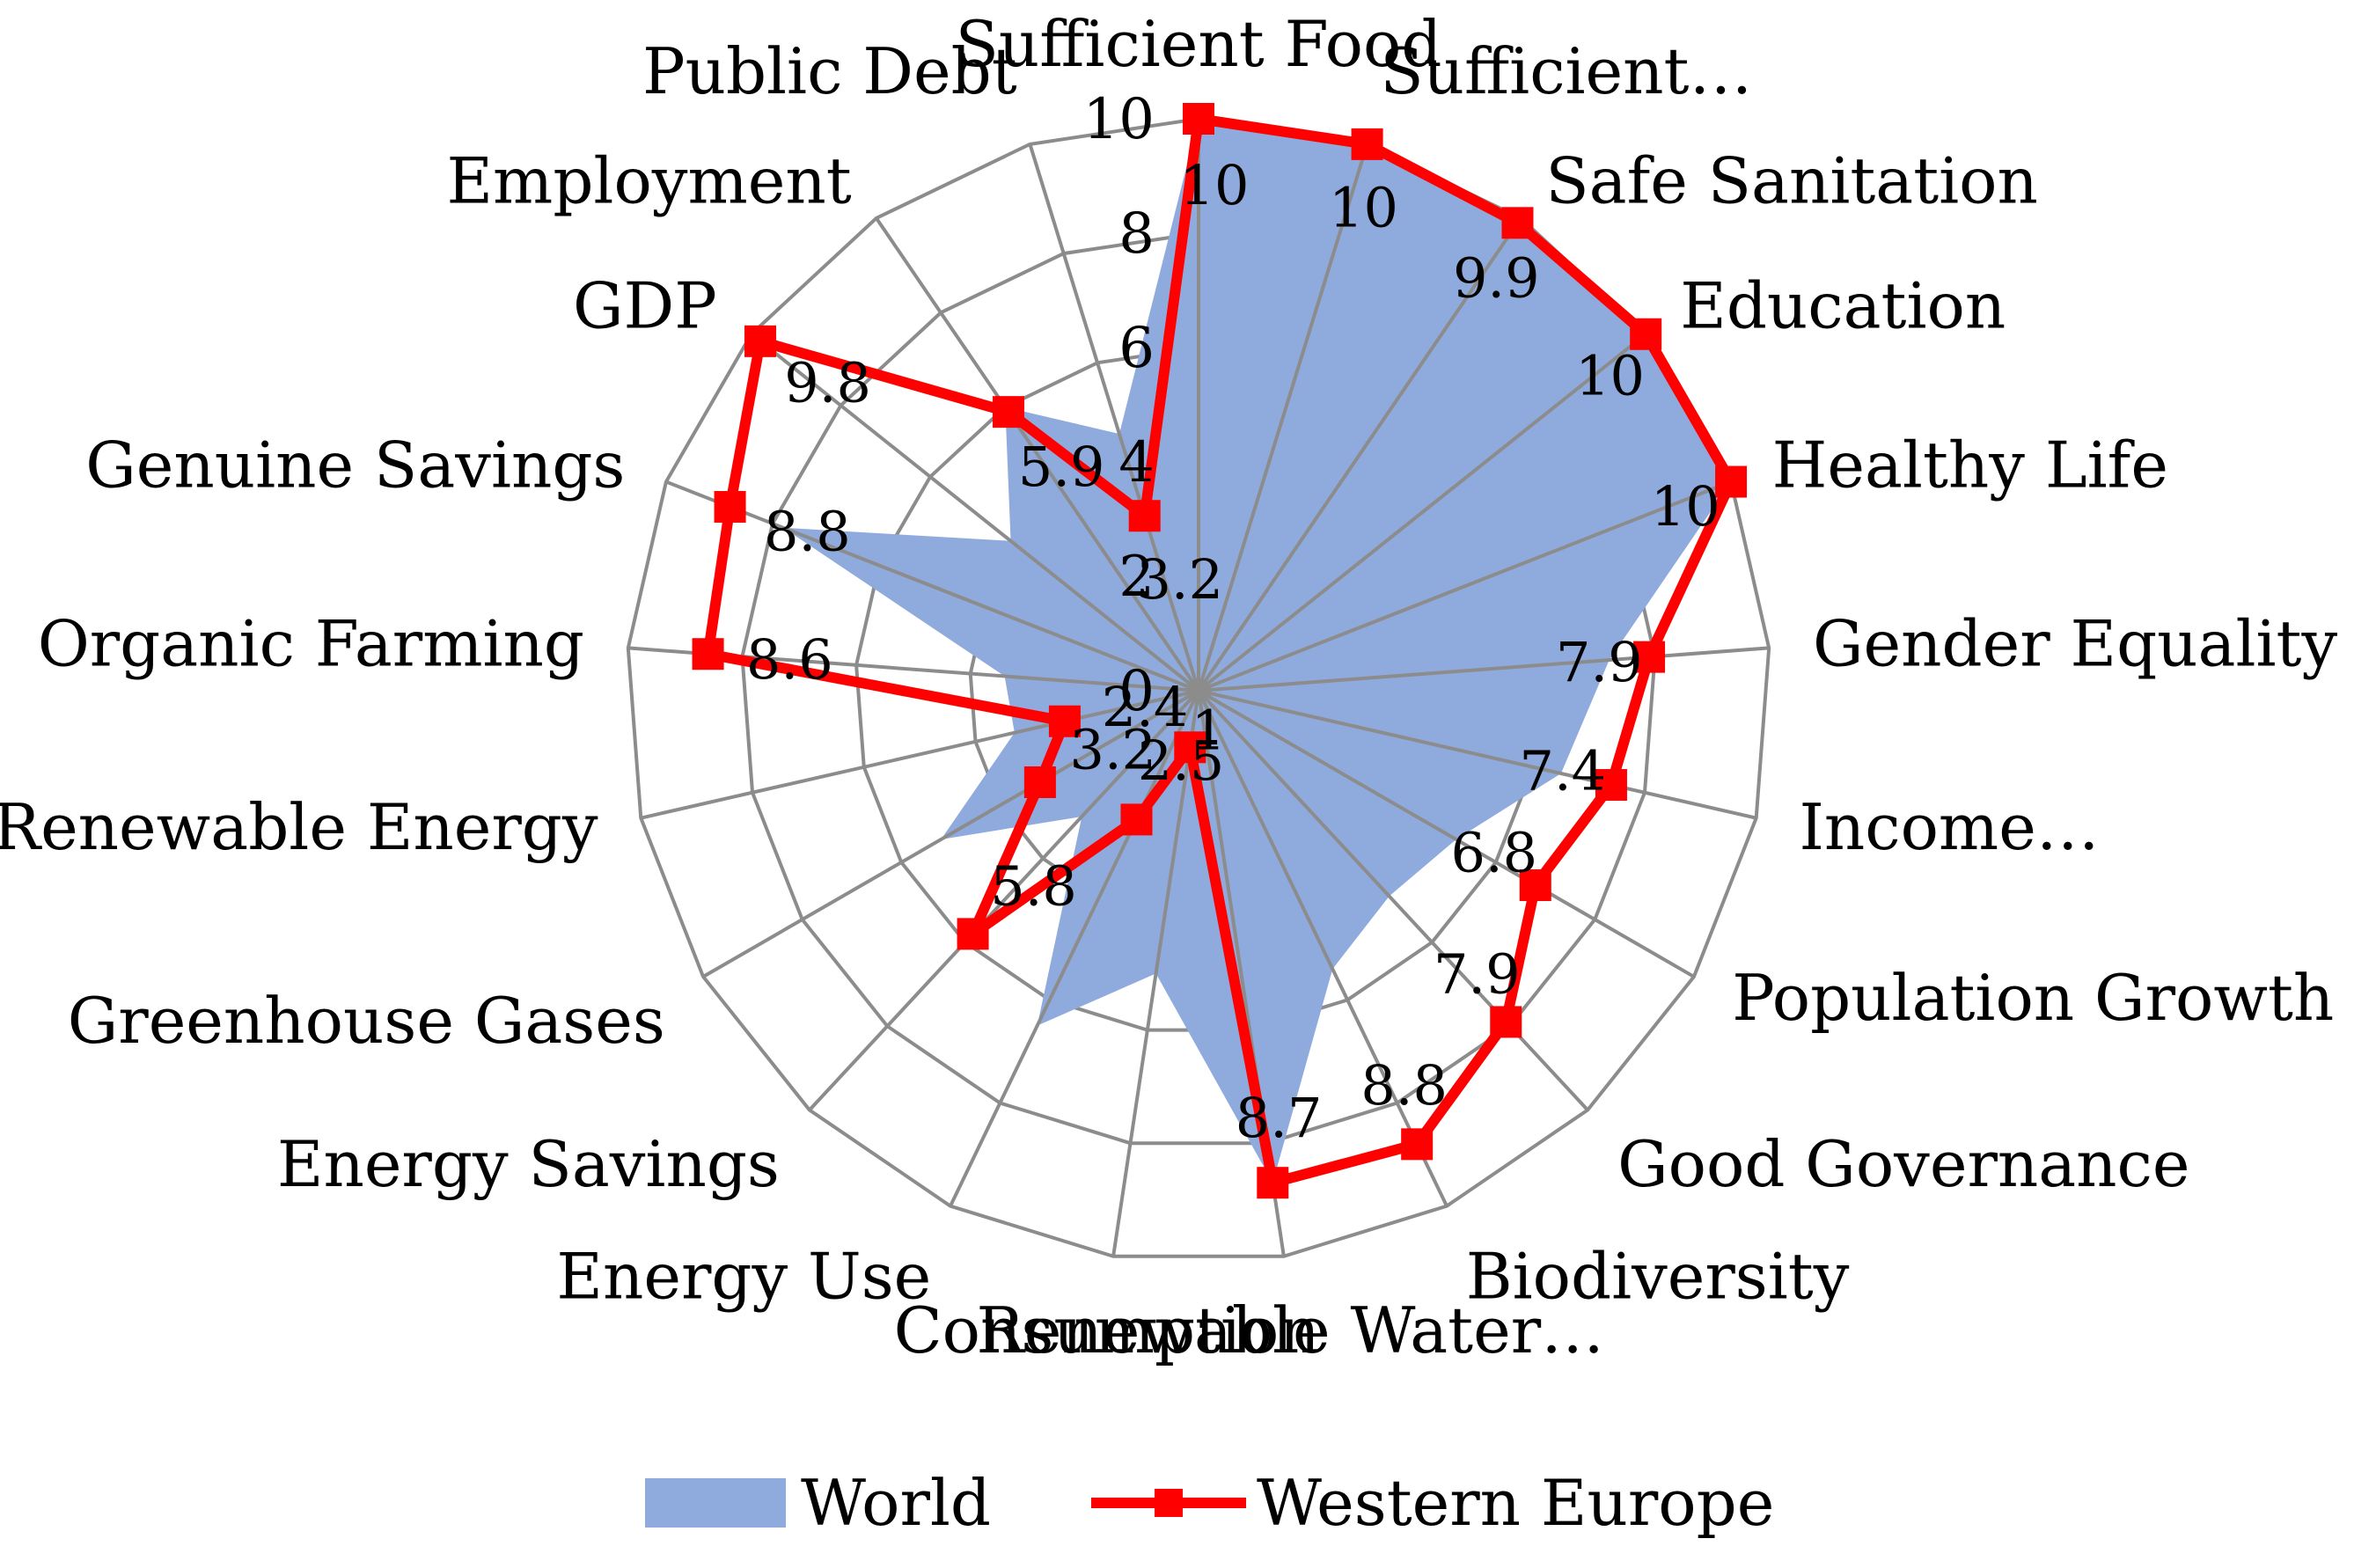  What do you see at coordinates (1564, 770) in the screenshot?
I see `data-label-7: 7.4` at bounding box center [1564, 770].